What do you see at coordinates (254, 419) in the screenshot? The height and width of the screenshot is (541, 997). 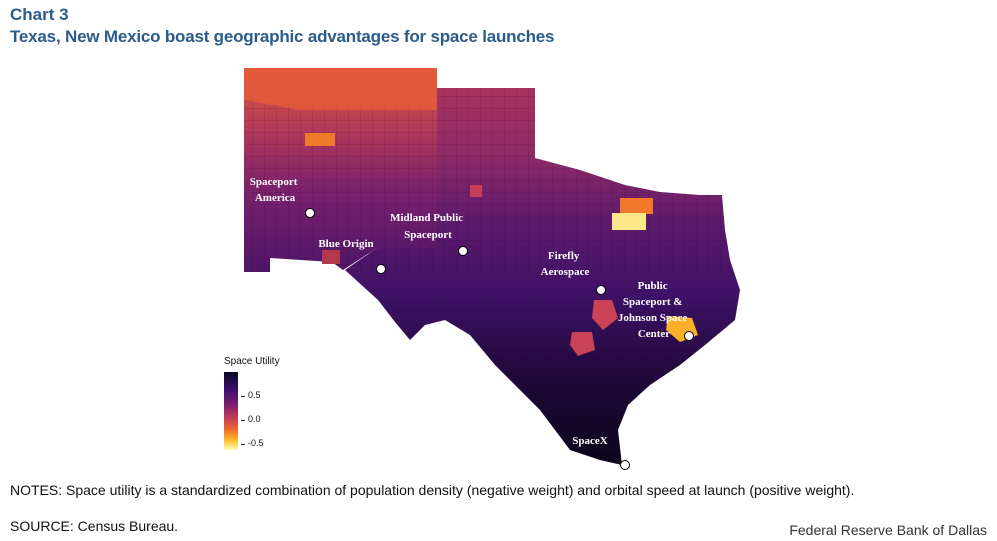 I see `legend-tick-label: 0.0` at bounding box center [254, 419].